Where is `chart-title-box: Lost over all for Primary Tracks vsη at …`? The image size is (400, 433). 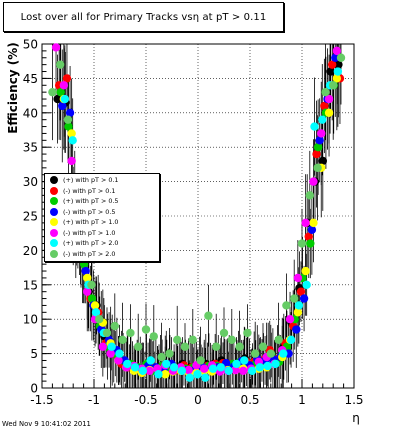
chart-title-box: Lost over all for Primary Tracks vsη at … is located at coordinates (143, 17).